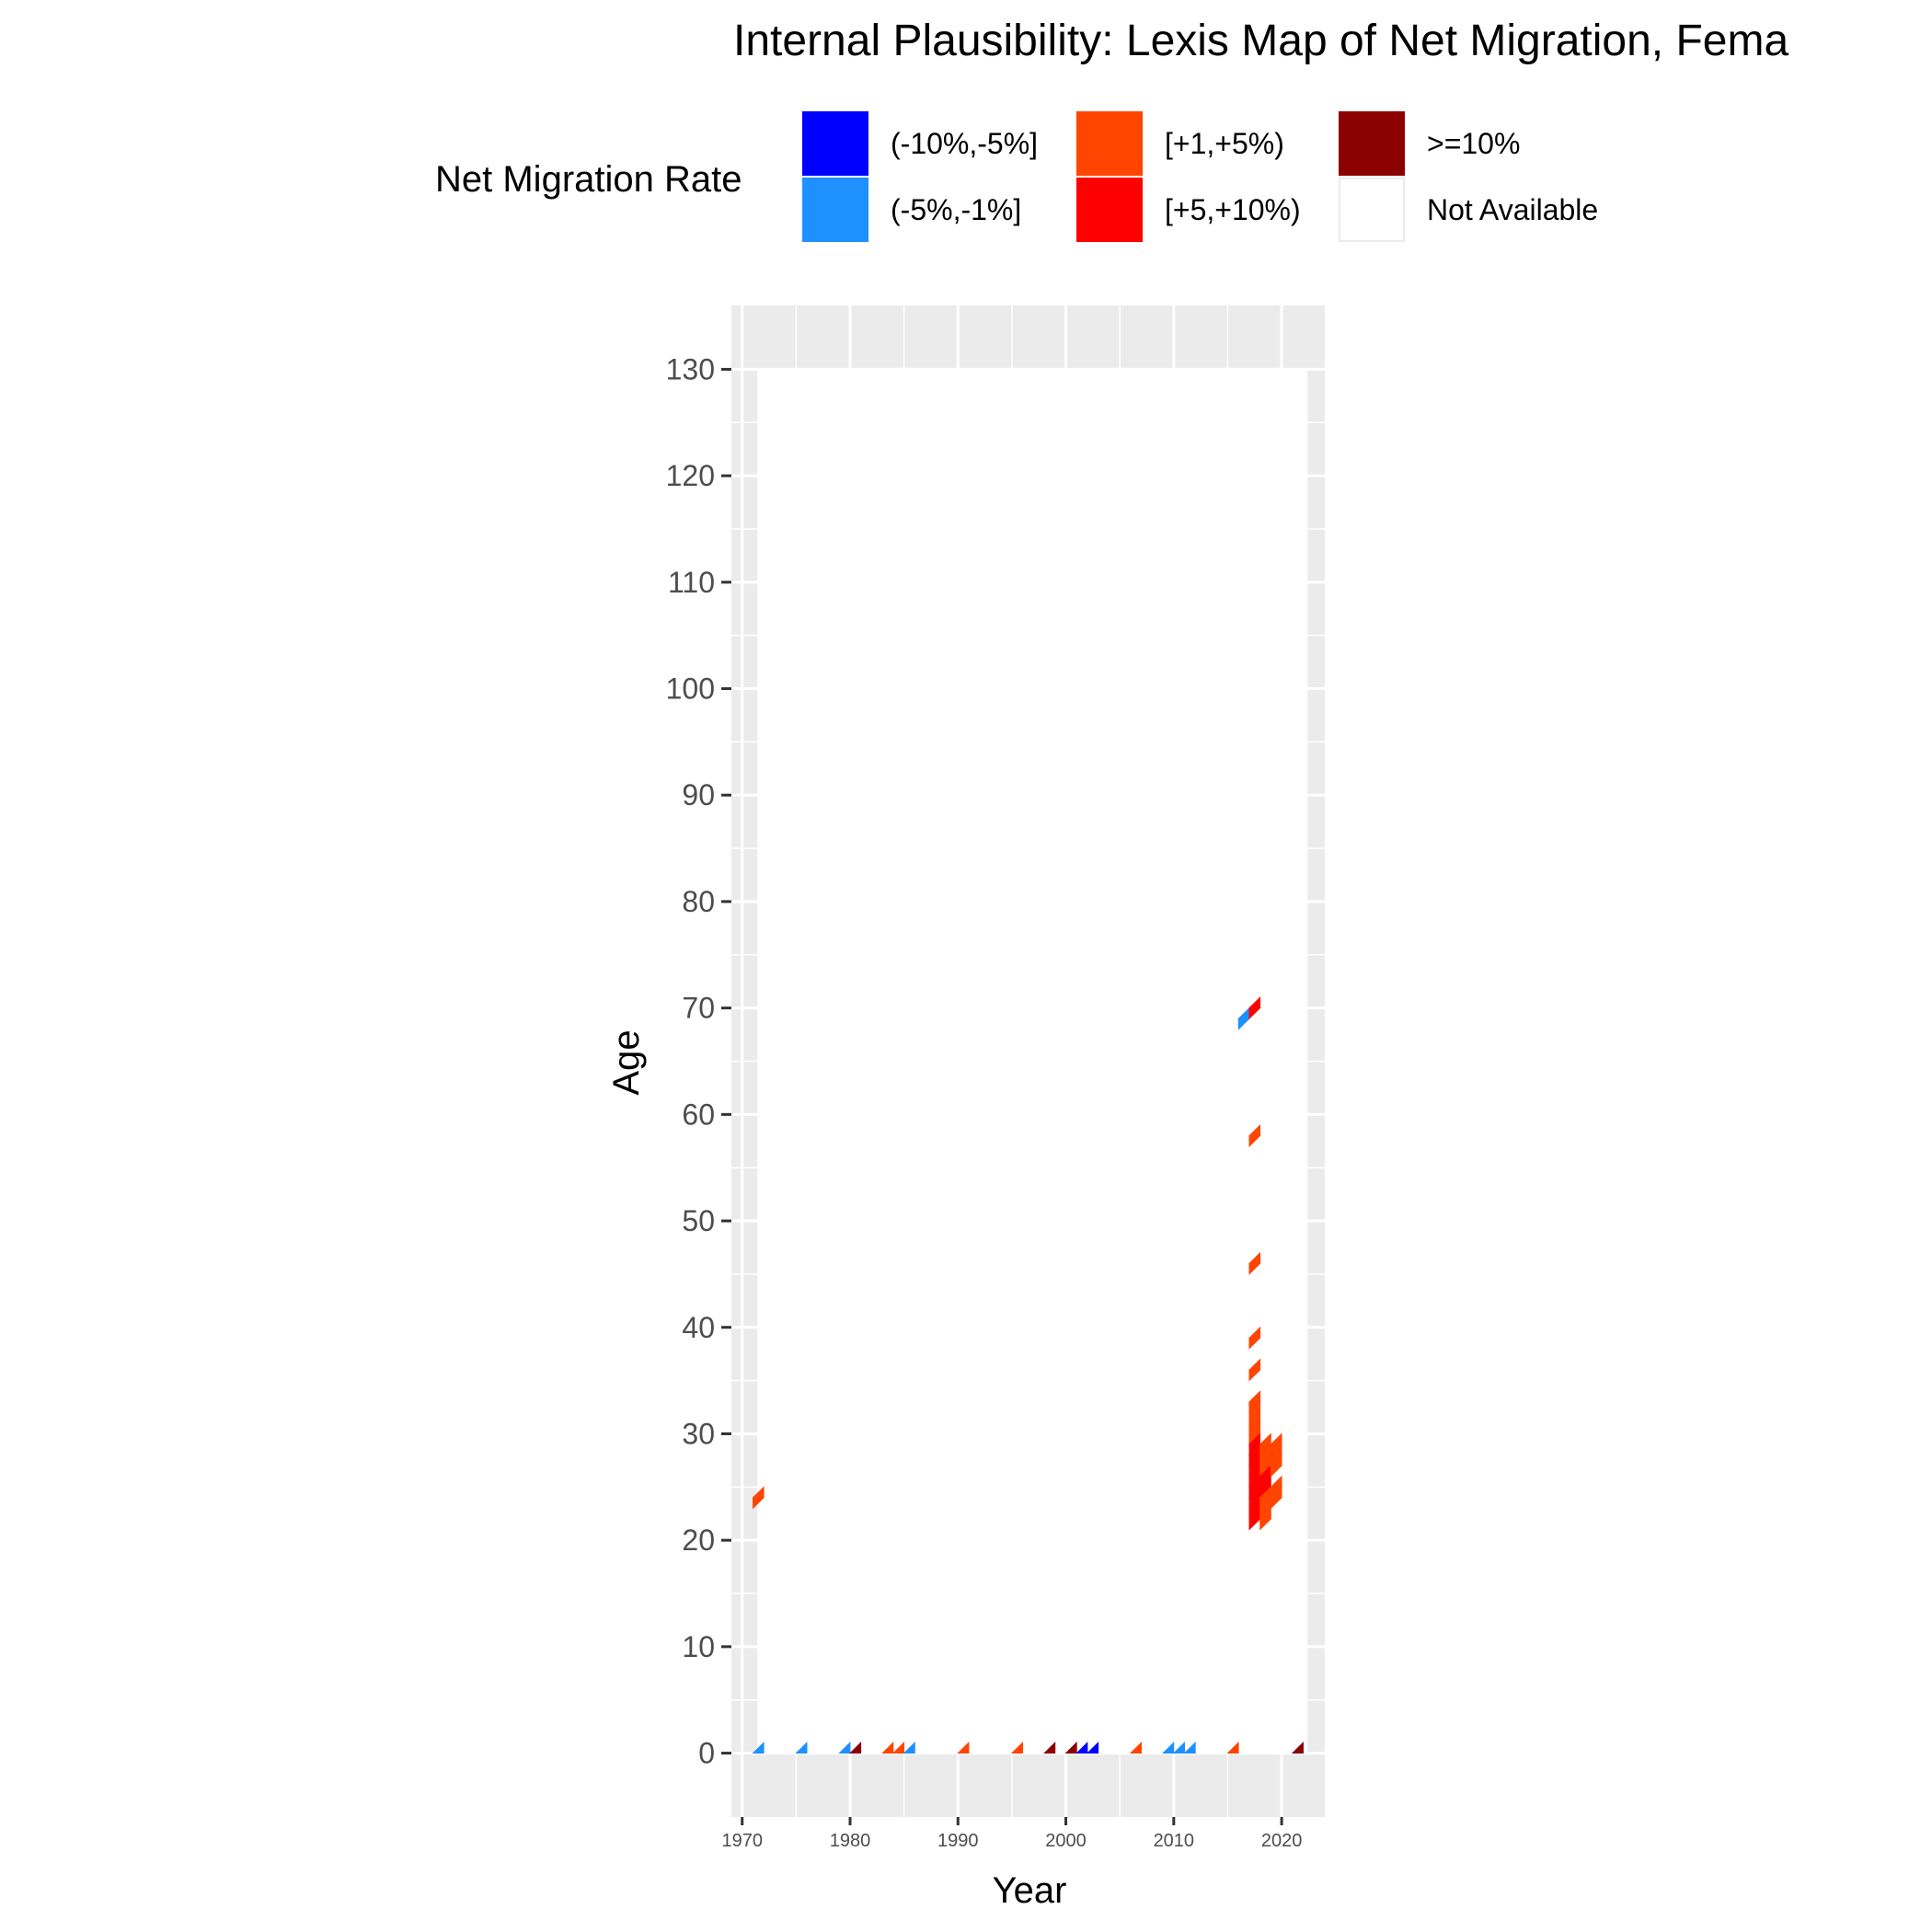 This screenshot has width=1932, height=1932. Describe the element at coordinates (1174, 1841) in the screenshot. I see `x-tick-label: 2010` at that location.